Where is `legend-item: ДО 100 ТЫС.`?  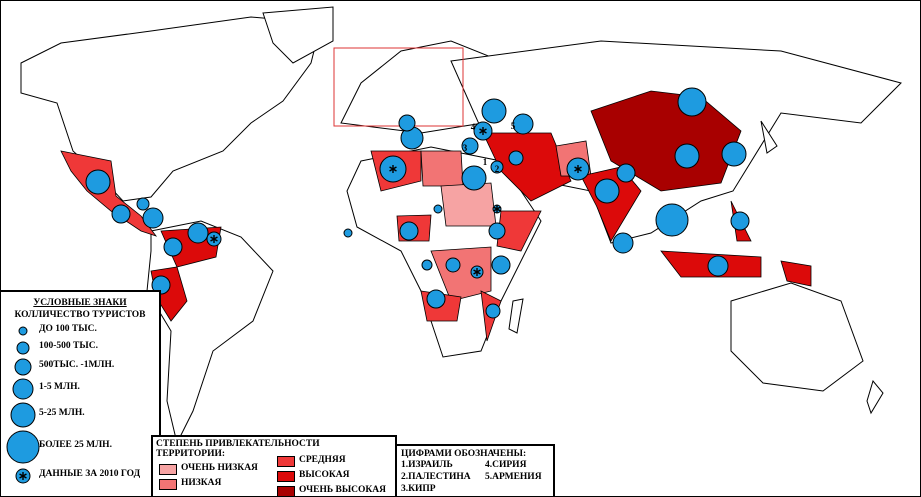 legend-item: ДО 100 ТЫС. is located at coordinates (68, 329).